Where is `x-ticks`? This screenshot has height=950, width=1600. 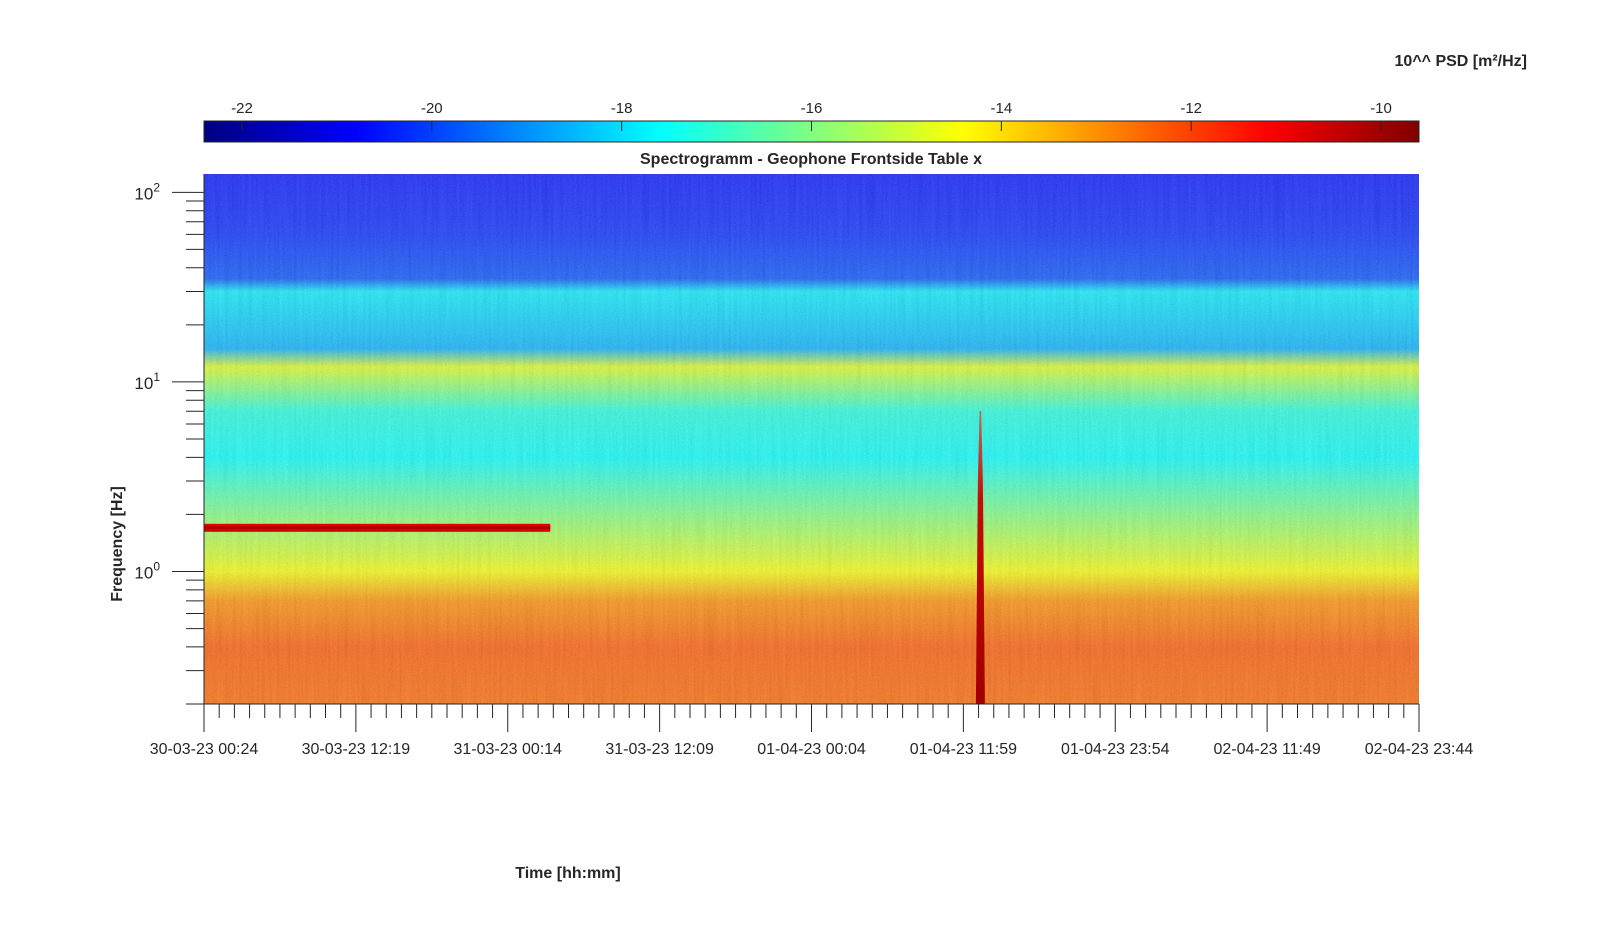 x-ticks is located at coordinates (811, 718).